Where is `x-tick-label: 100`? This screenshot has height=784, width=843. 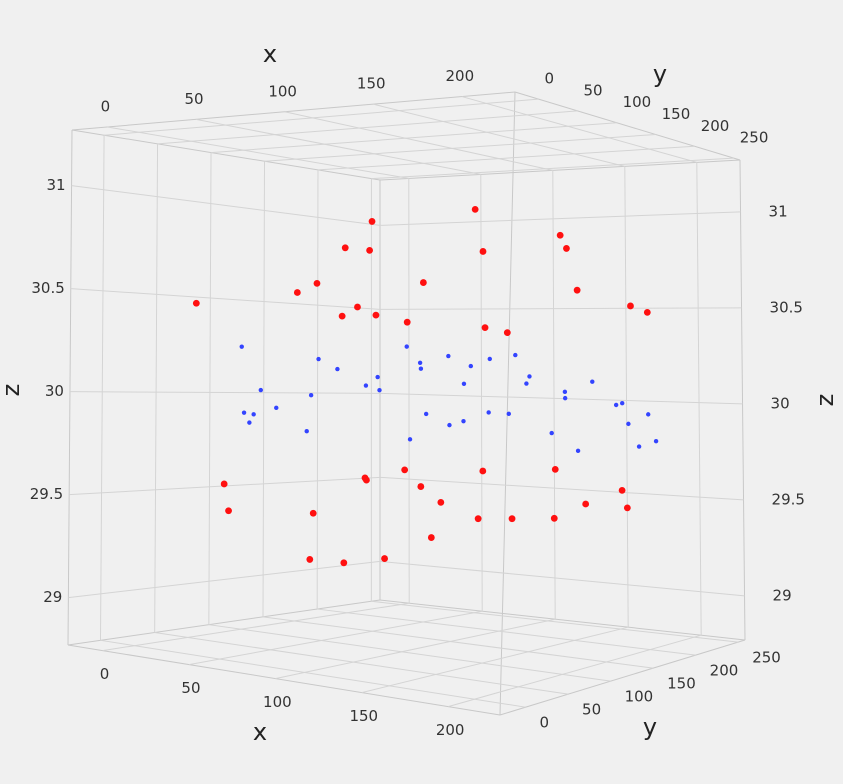
x-tick-label: 100 is located at coordinates (277, 702).